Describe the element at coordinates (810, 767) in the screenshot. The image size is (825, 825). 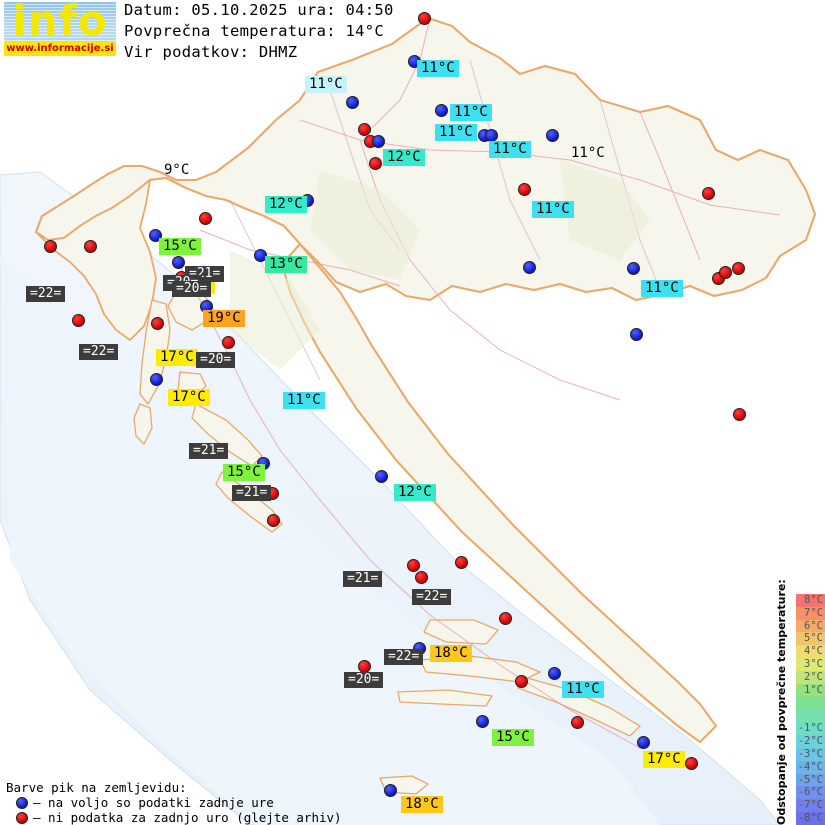
I see `color-scale-band: -4°C` at that location.